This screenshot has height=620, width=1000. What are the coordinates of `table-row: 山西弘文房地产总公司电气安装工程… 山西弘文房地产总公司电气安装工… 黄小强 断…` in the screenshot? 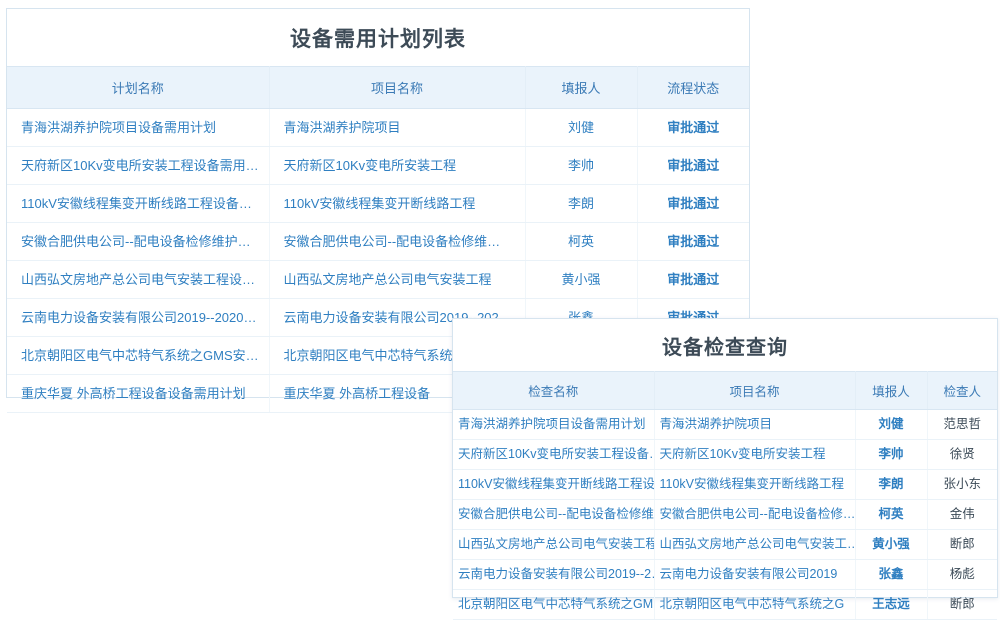 It's located at (725, 544).